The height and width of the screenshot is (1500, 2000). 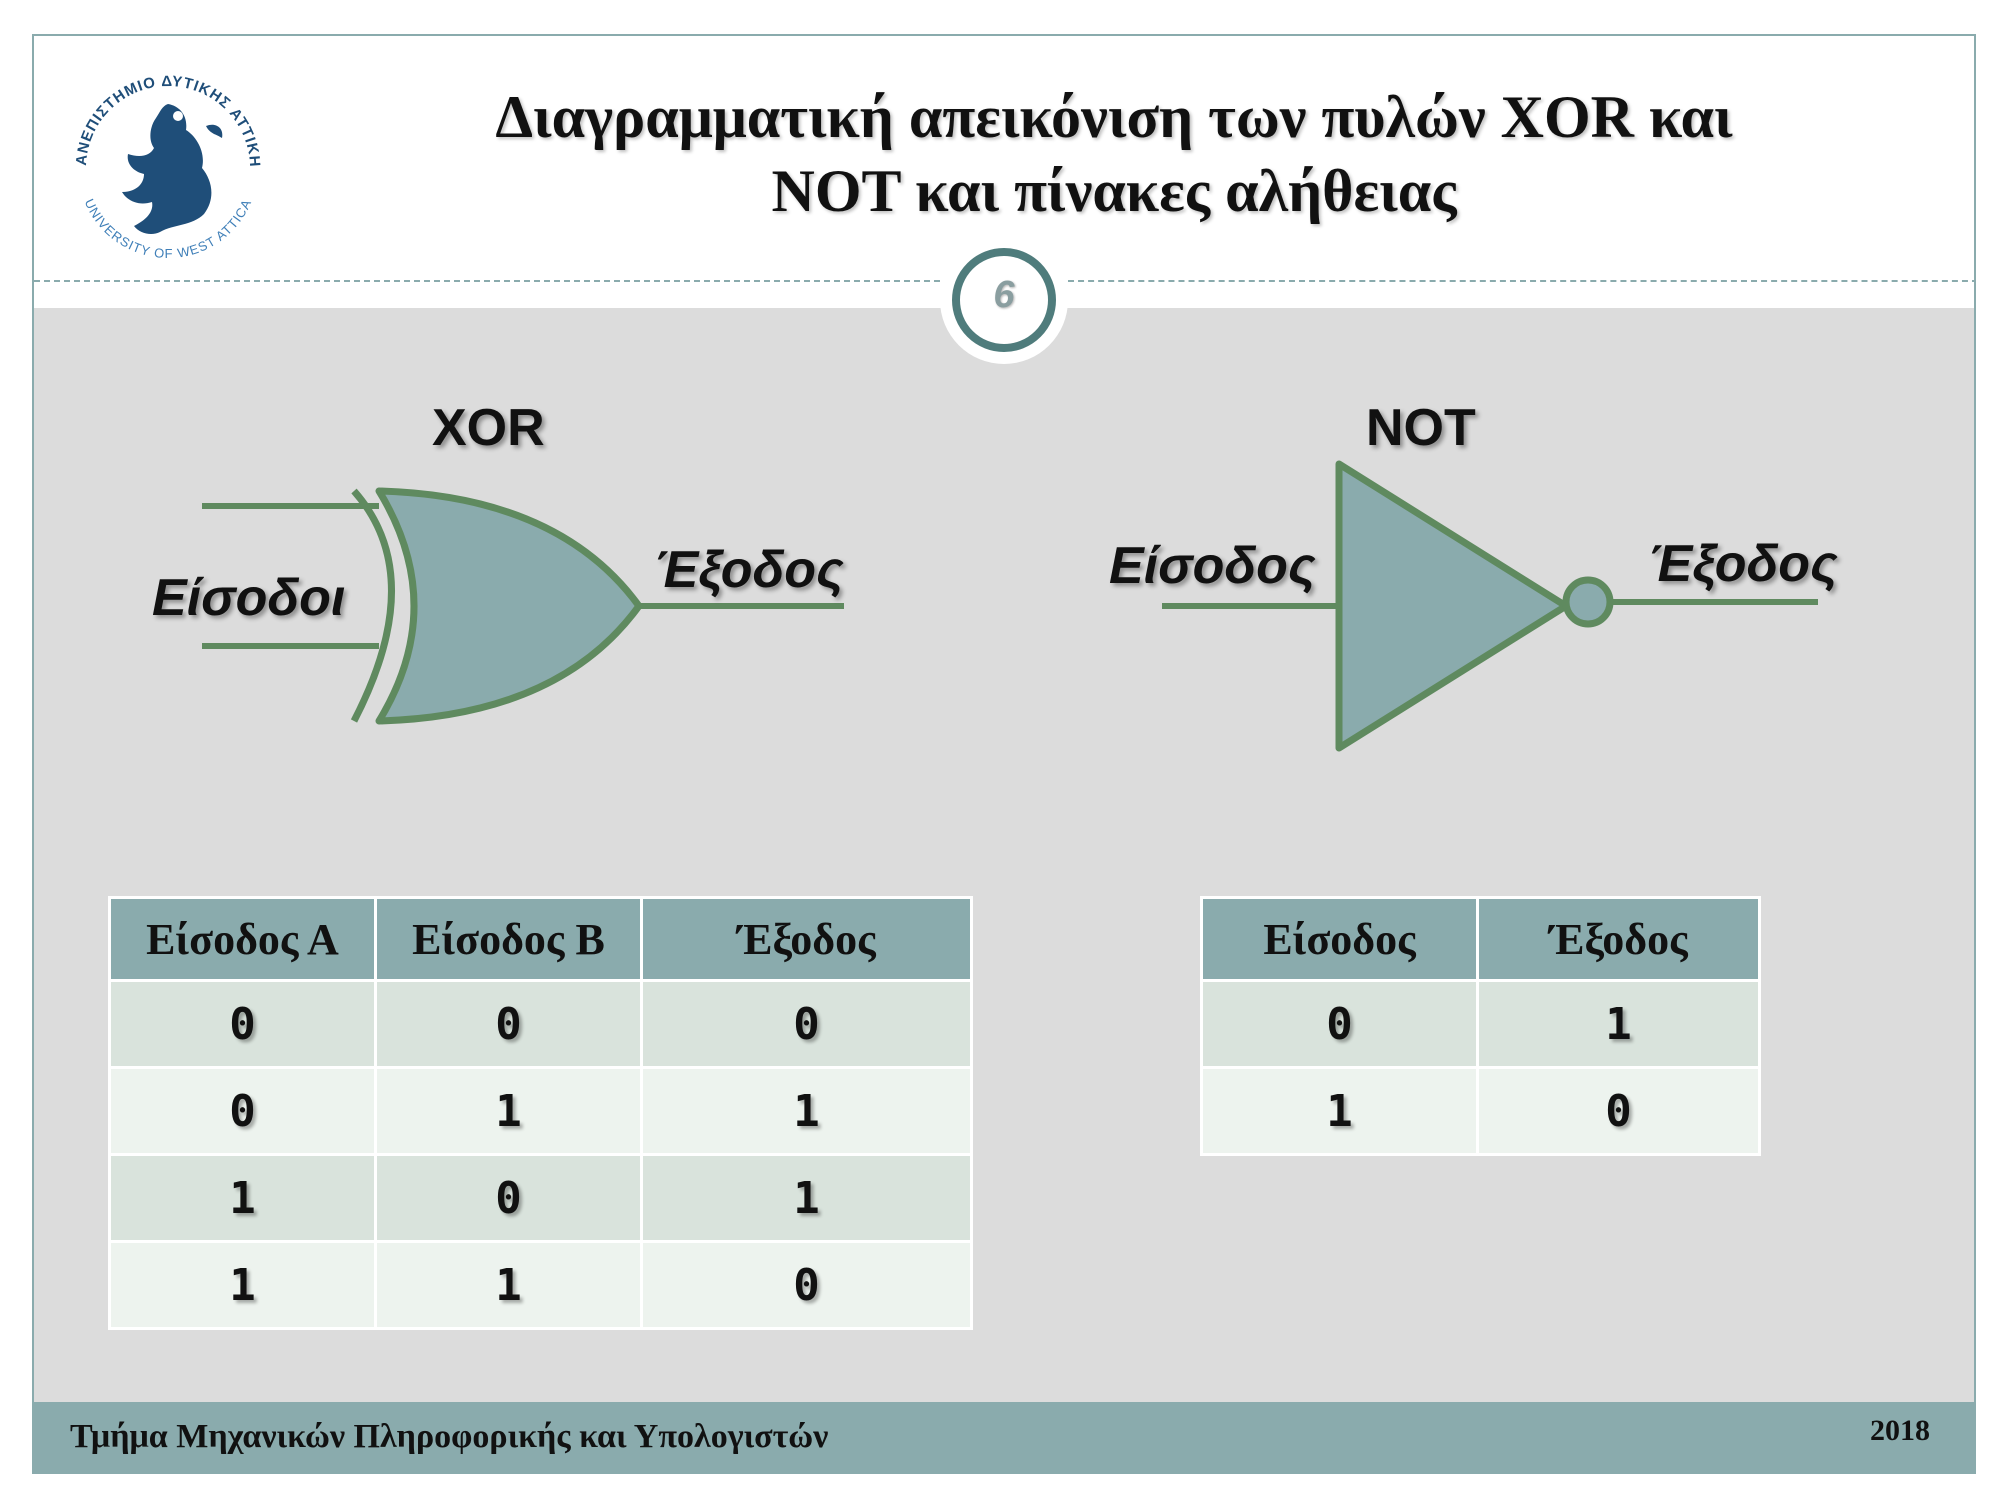 What do you see at coordinates (509, 606) in the screenshot?
I see `xor-gate-body` at bounding box center [509, 606].